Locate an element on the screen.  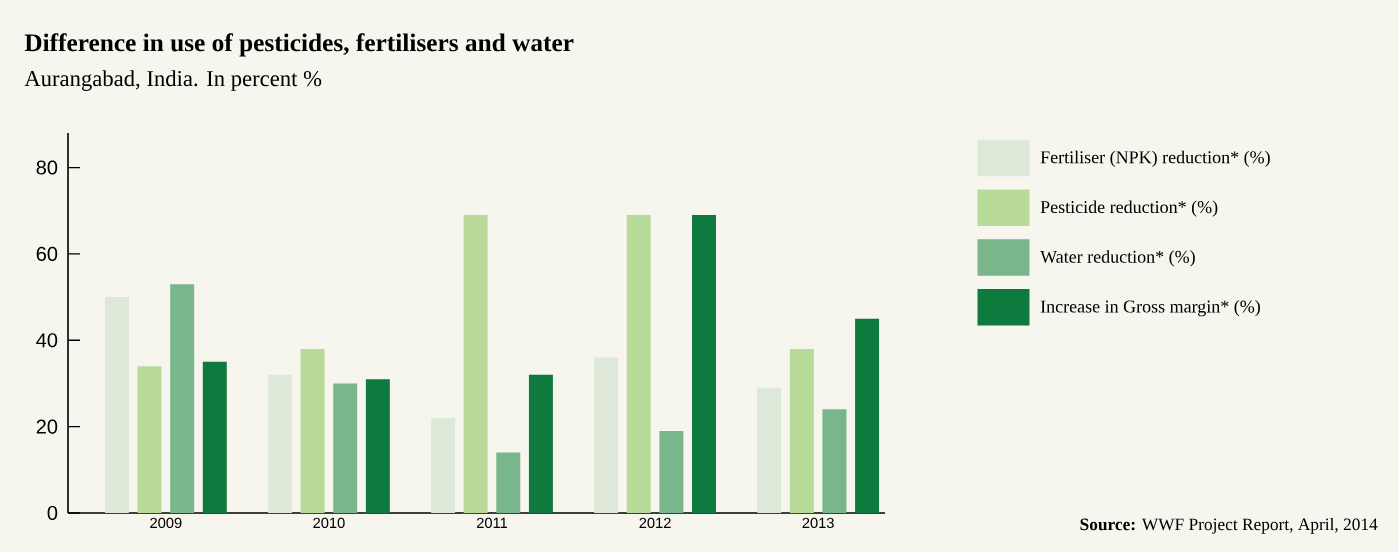
chart-title: Difference in use of pesticides, fertilisers and water is located at coordinates (299, 45).